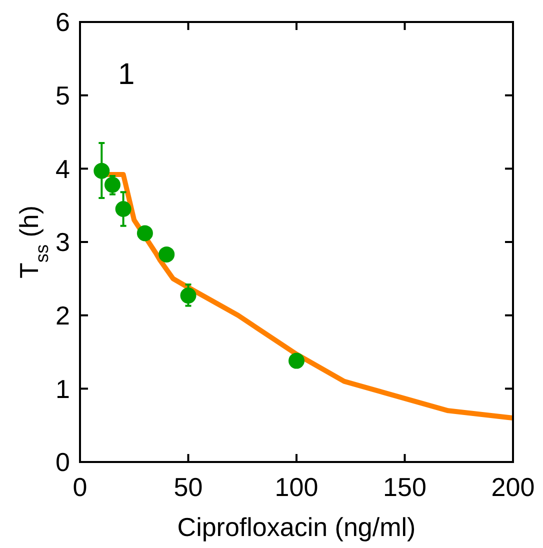 The image size is (543, 548). What do you see at coordinates (63, 242) in the screenshot?
I see `y-tick-label: 3` at bounding box center [63, 242].